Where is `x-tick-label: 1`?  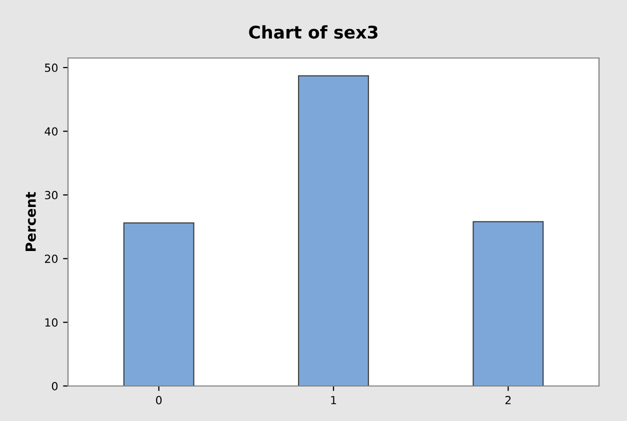 x-tick-label: 1 is located at coordinates (333, 400).